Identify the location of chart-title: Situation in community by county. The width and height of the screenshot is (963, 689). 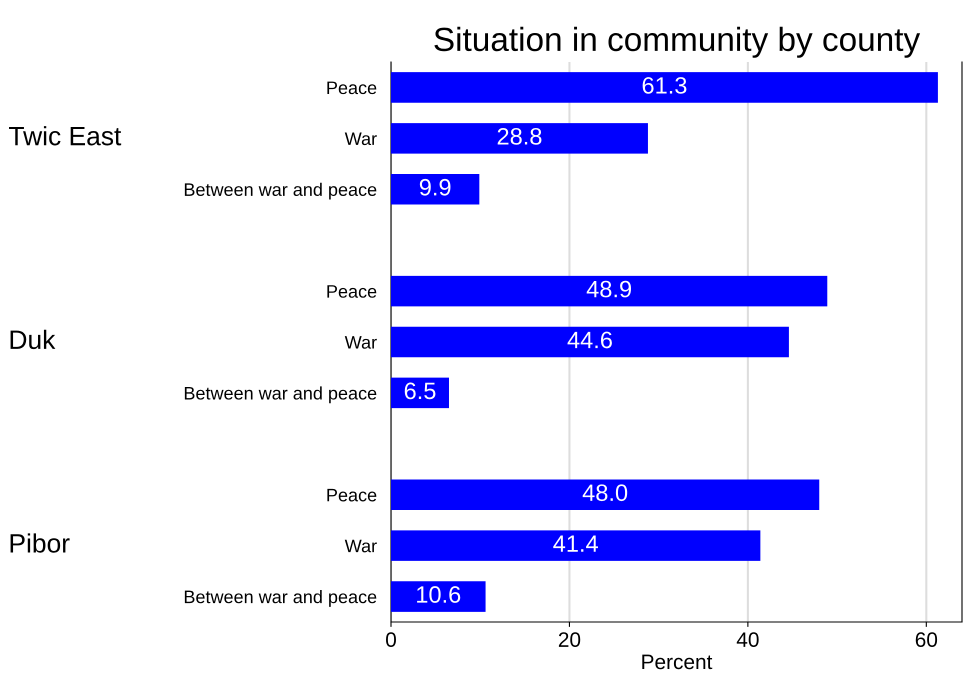
(677, 42).